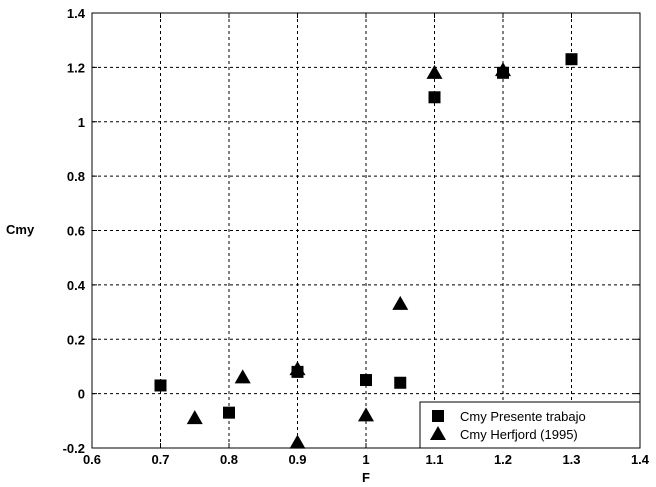 This screenshot has width=656, height=487. Describe the element at coordinates (76, 231) in the screenshot. I see `y-tick-label: 0.6` at that location.